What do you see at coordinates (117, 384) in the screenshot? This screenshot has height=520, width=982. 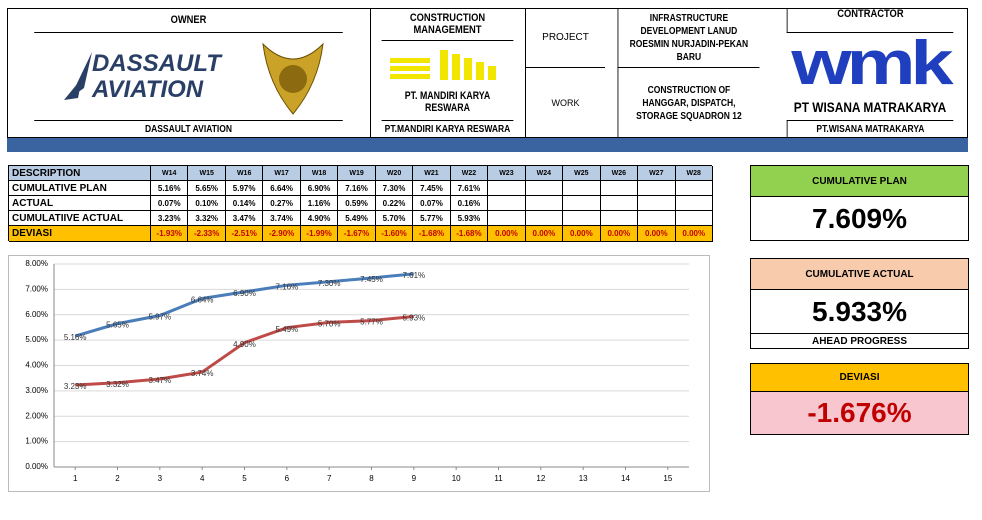 I see `data-label: 3.32%` at bounding box center [117, 384].